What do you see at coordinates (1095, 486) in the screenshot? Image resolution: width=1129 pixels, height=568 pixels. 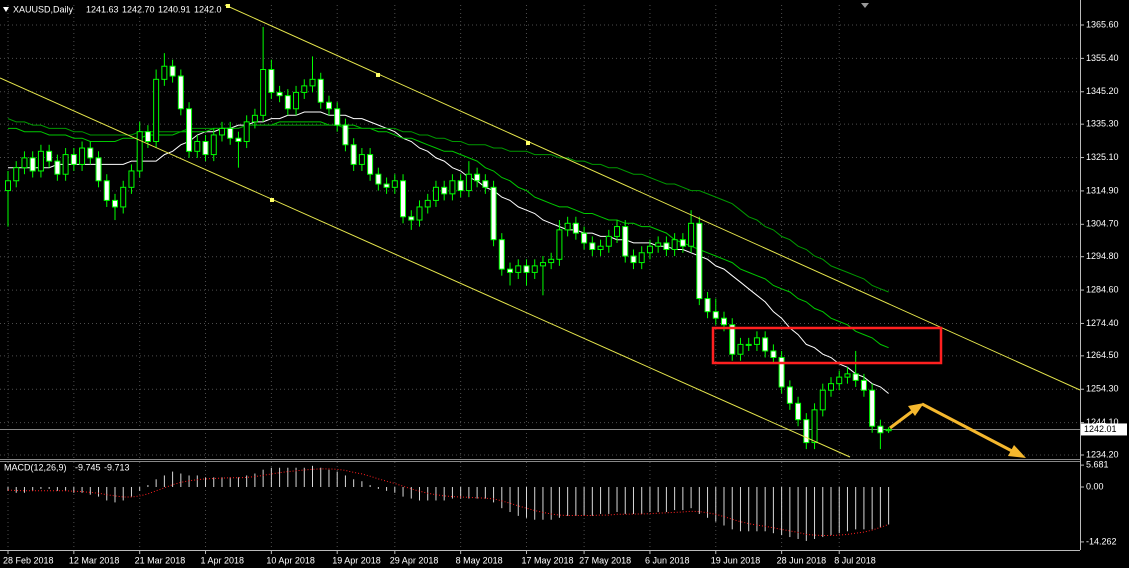 I see `macd-y-tick-label: 0.00` at bounding box center [1095, 486].